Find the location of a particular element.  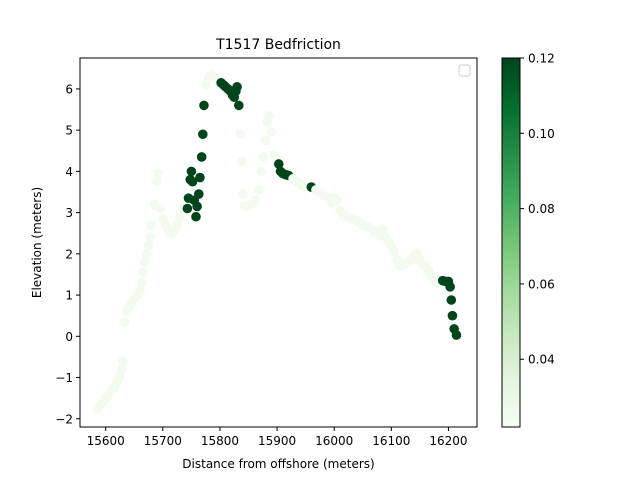

x-tick-label: 15600 is located at coordinates (106, 441).